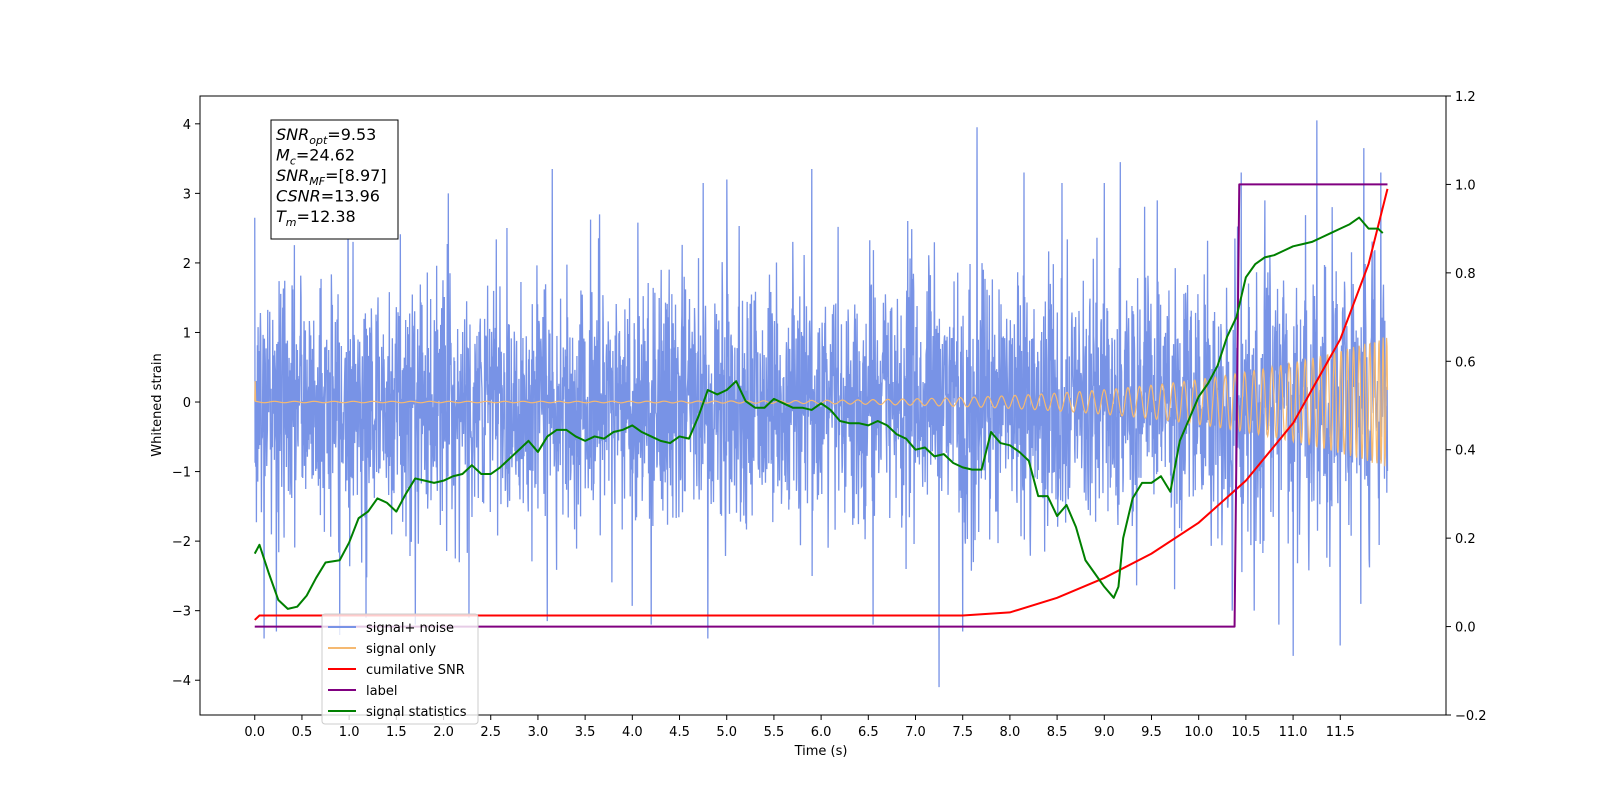  Describe the element at coordinates (632, 732) in the screenshot. I see `x-tick-label: 4.0` at that location.